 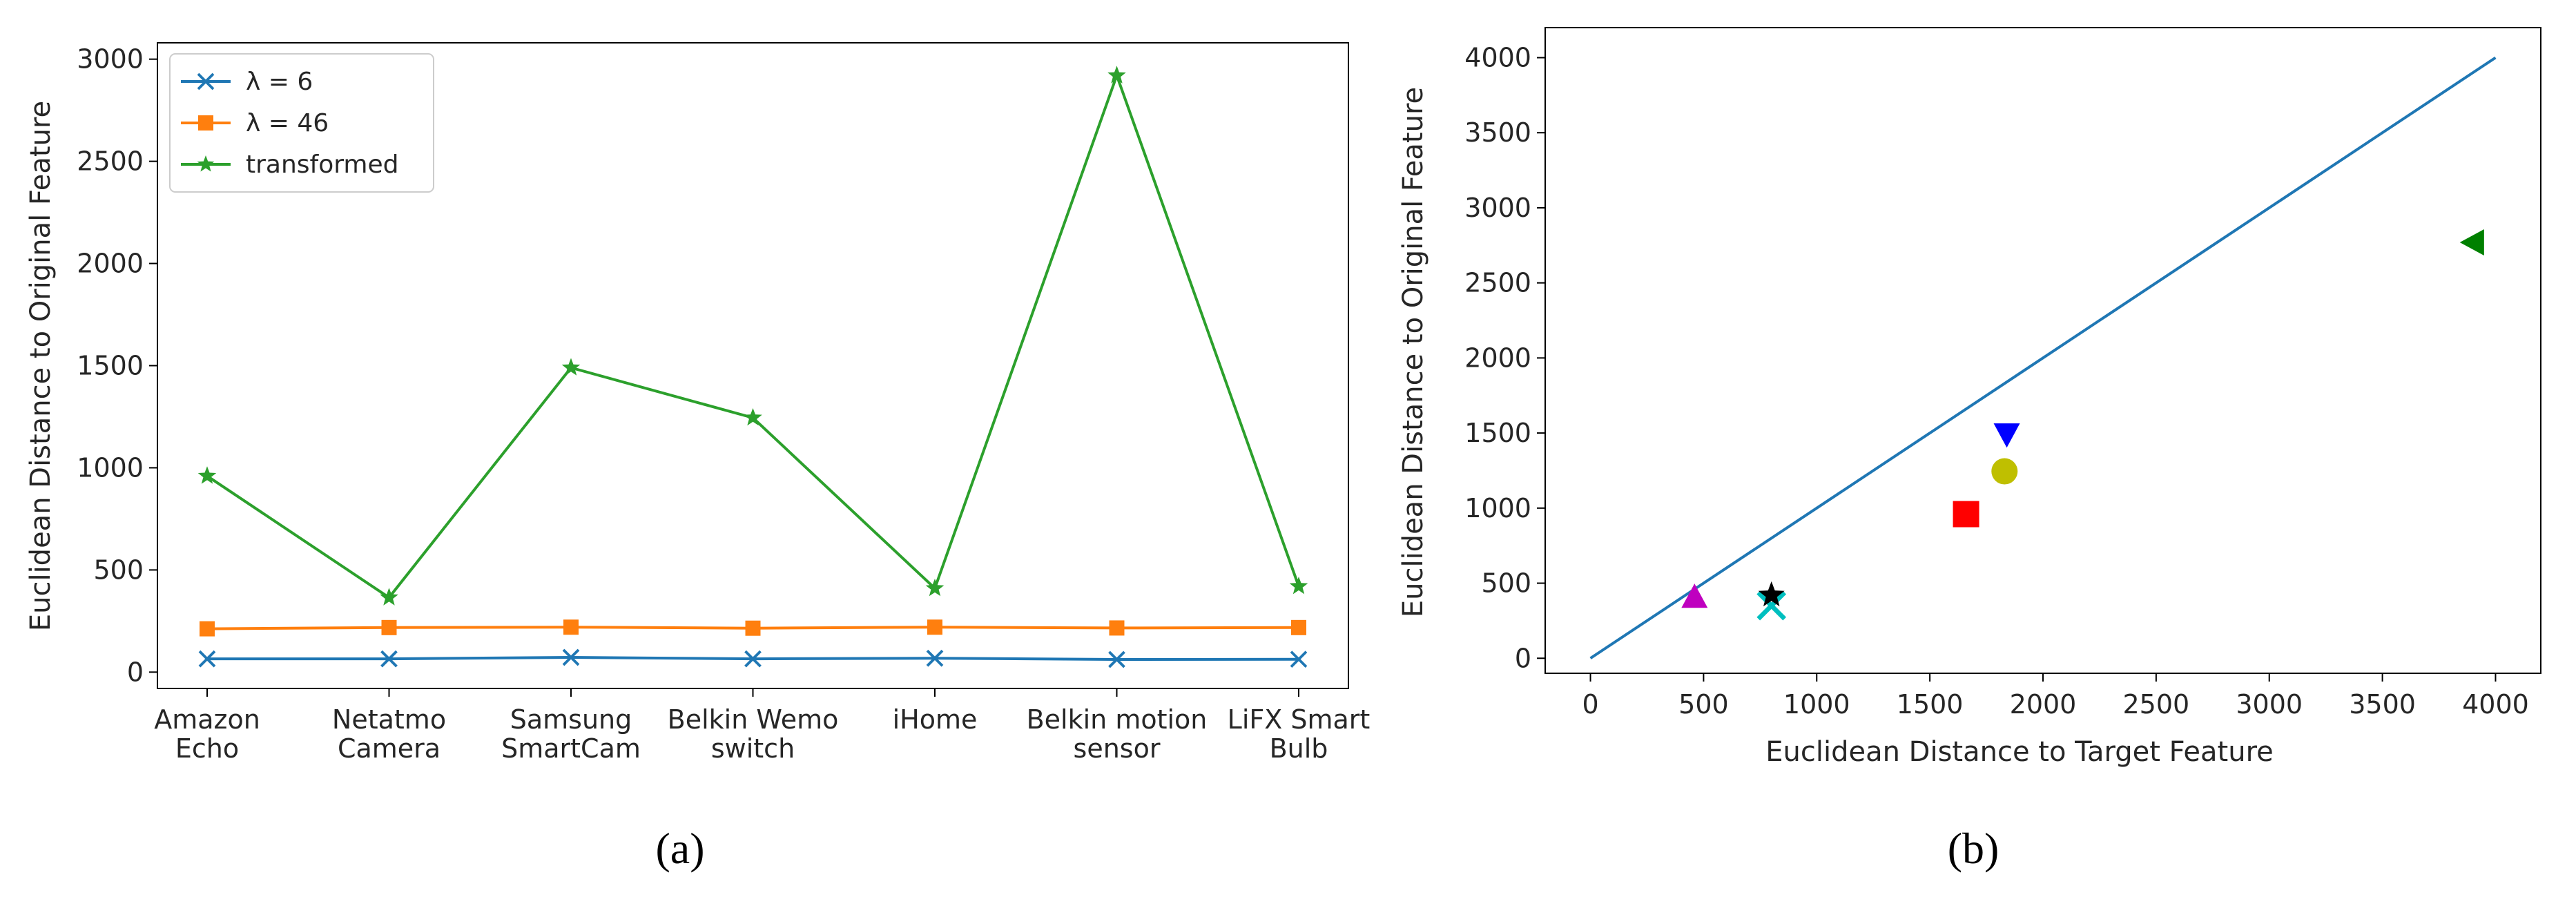 What do you see at coordinates (1413, 352) in the screenshot?
I see `chart-b-y-axis-label: Euclidean Distance to Original Feature` at bounding box center [1413, 352].